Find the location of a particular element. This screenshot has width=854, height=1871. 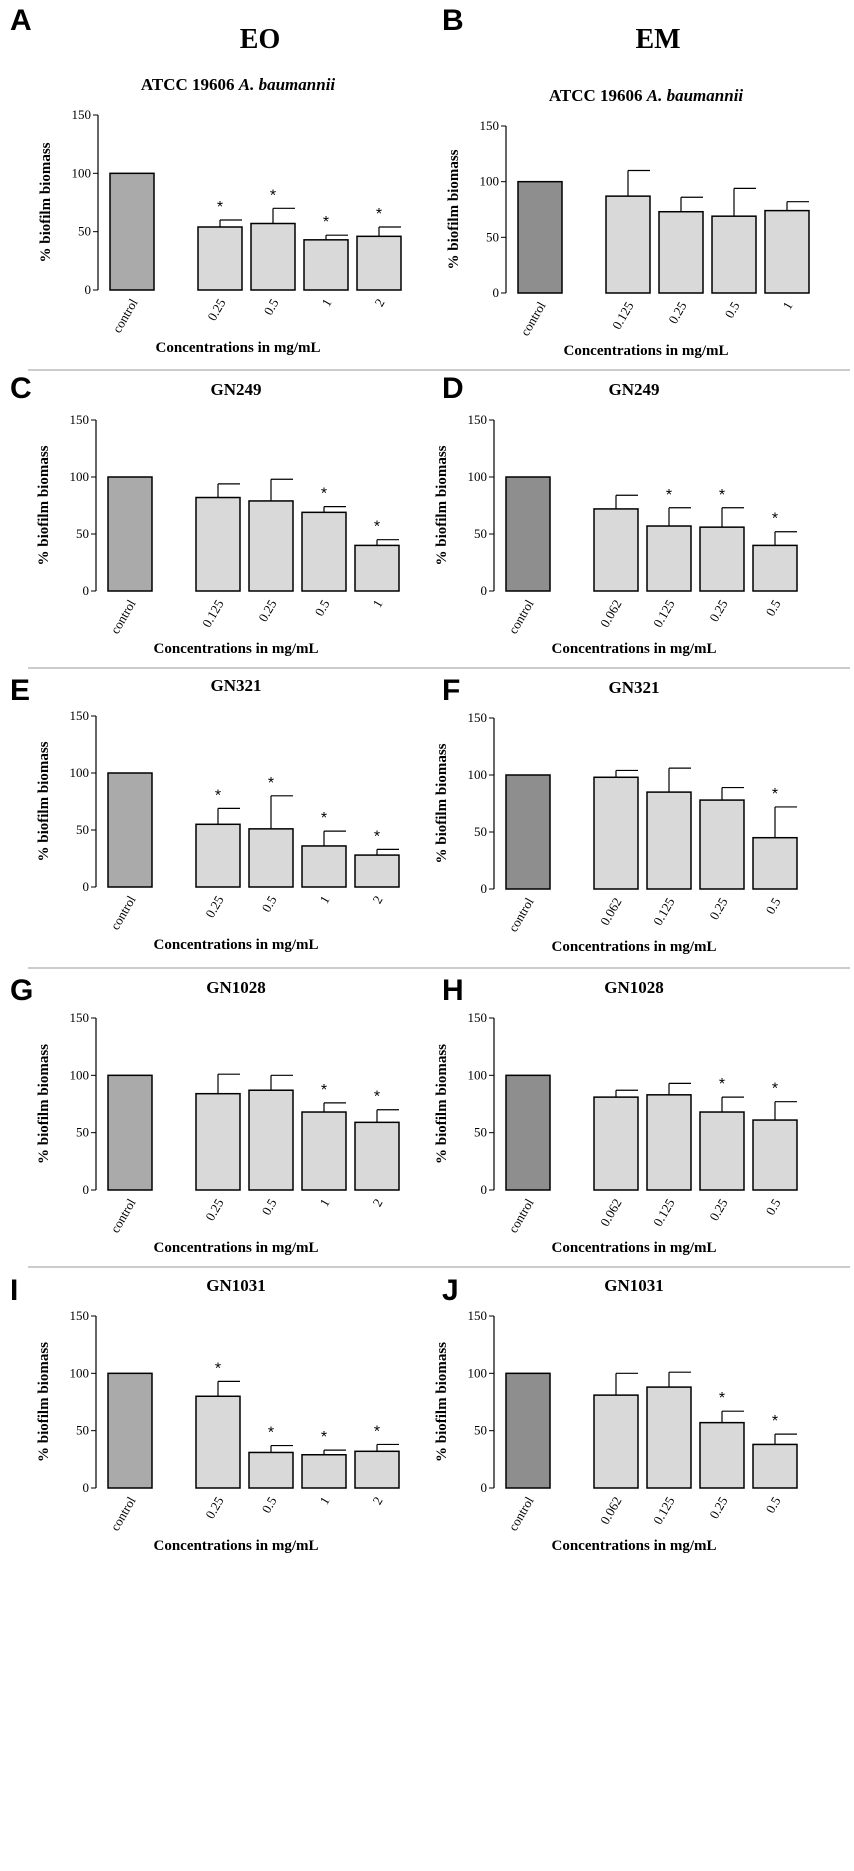

panel-letter: G is located at coordinates (21, 990).